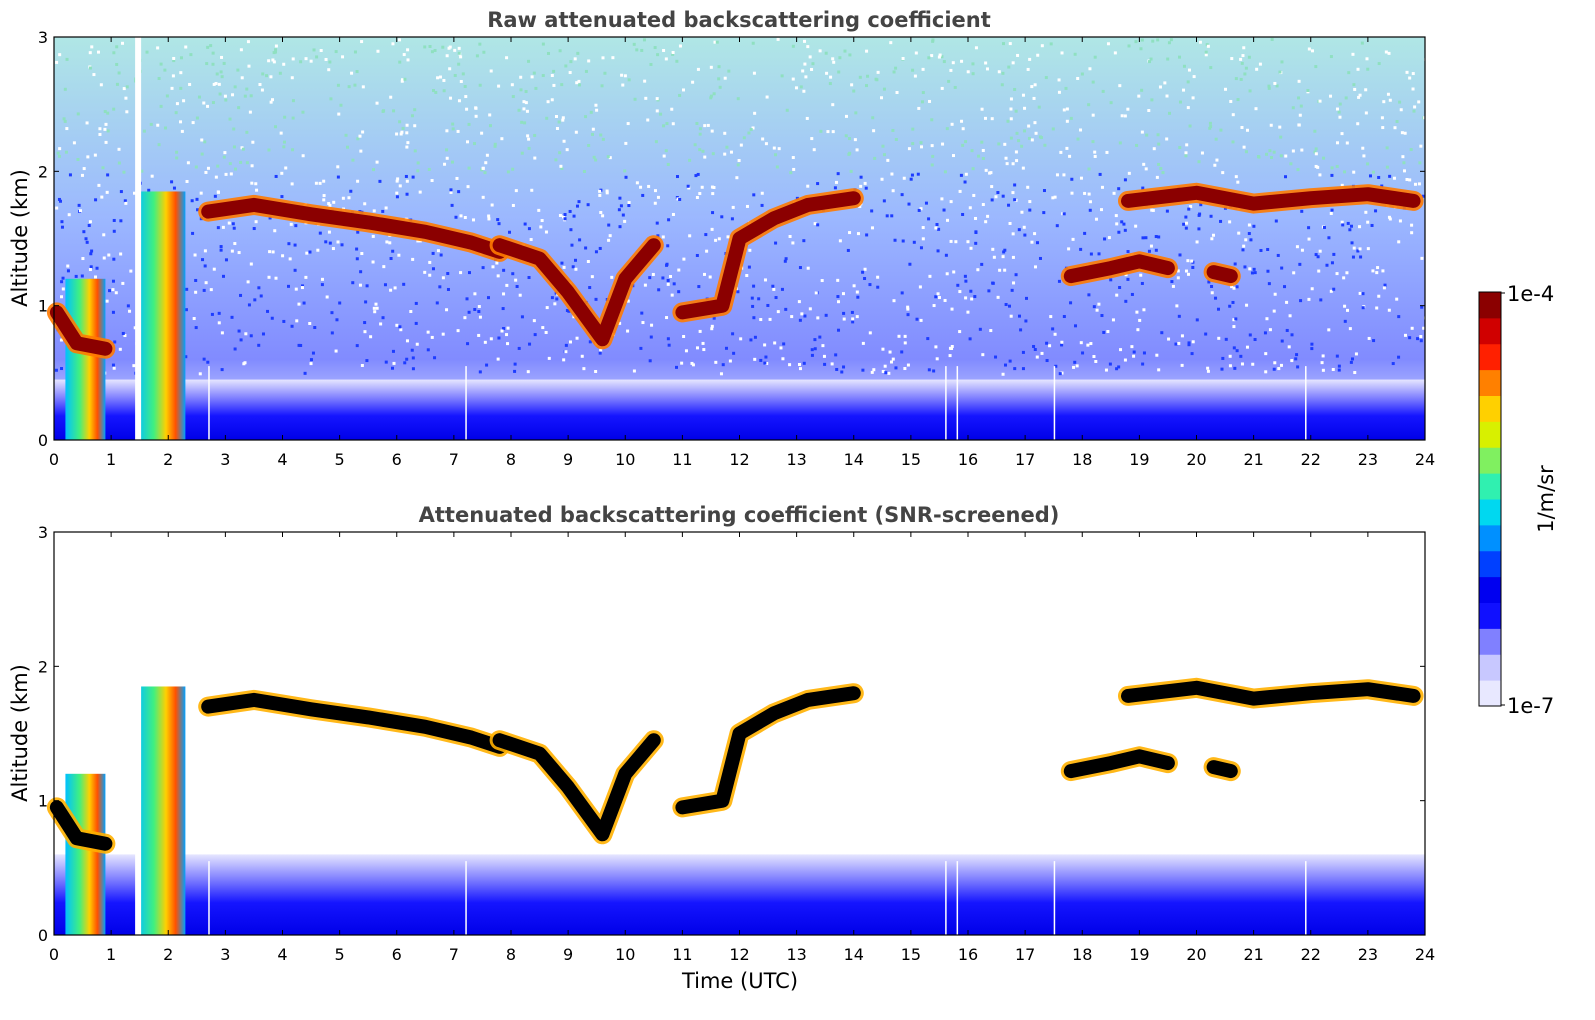  I want to click on x-tick-label: 0, so click(54, 459).